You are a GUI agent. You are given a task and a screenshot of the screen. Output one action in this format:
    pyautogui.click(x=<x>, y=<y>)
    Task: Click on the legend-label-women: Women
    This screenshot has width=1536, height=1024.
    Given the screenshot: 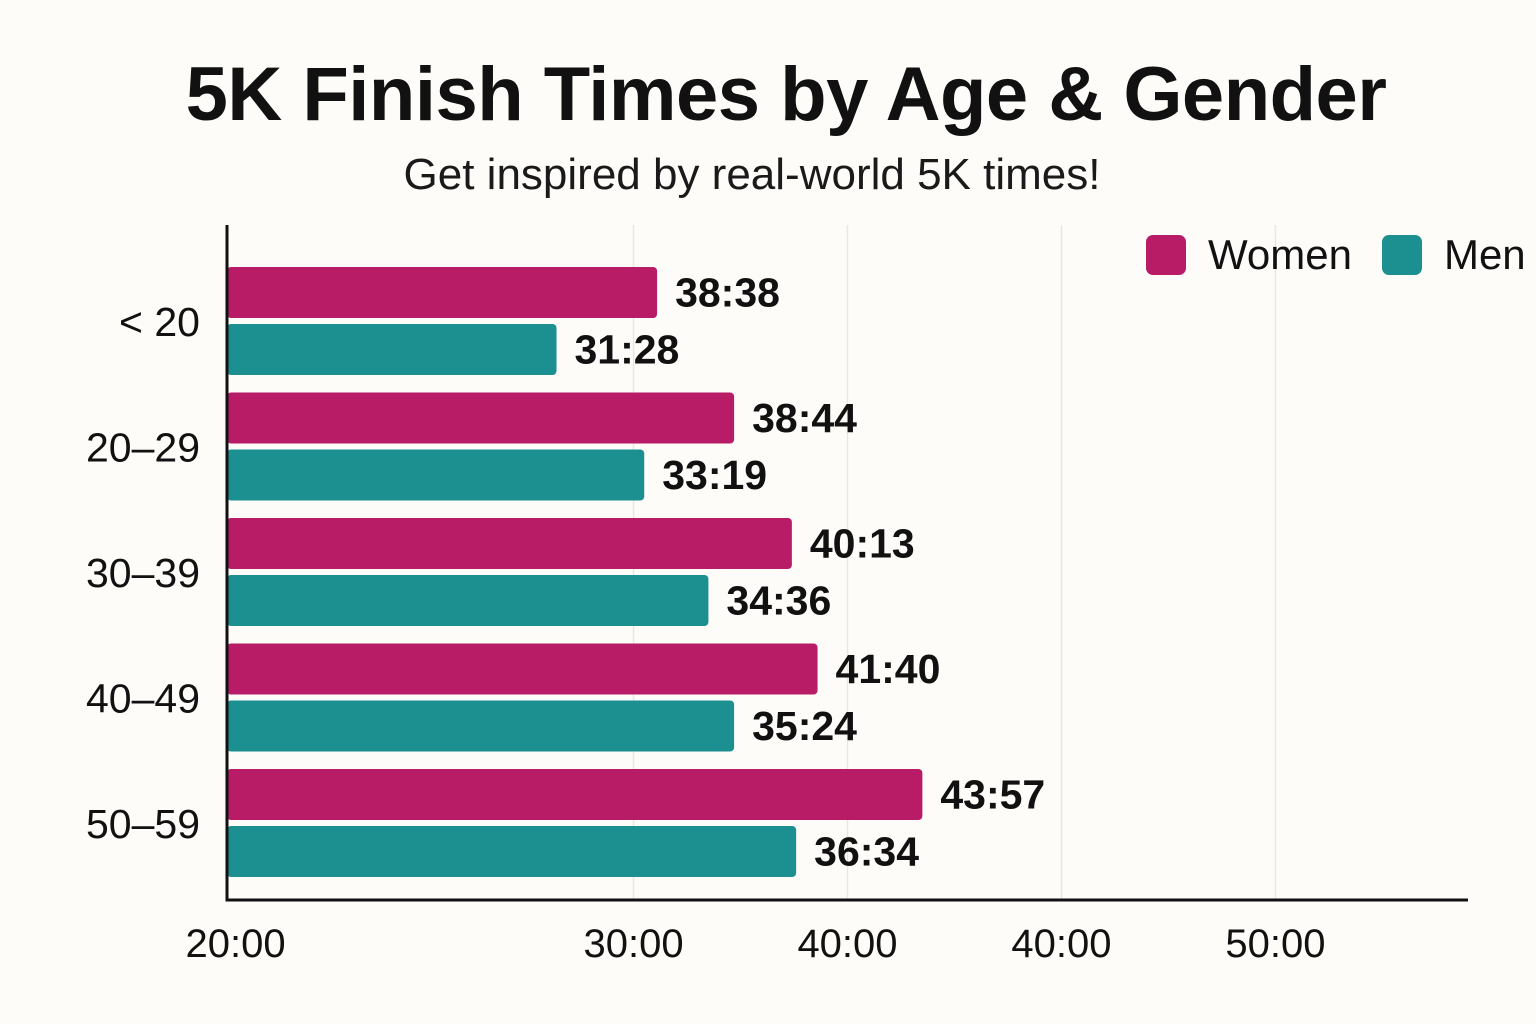 What is the action you would take?
    pyautogui.click(x=1280, y=254)
    